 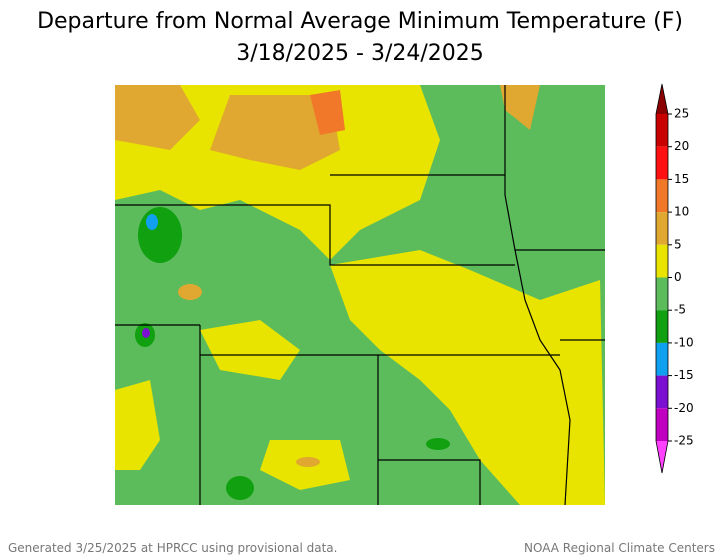 I want to click on colorbar-label: 25, so click(x=681, y=114).